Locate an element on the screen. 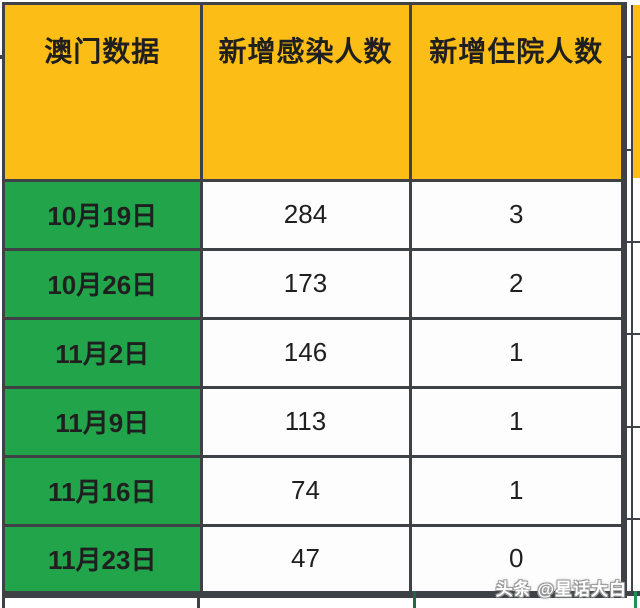 The width and height of the screenshot is (640, 608). toutiao-watermark: 头条 @星话大白 is located at coordinates (561, 589).